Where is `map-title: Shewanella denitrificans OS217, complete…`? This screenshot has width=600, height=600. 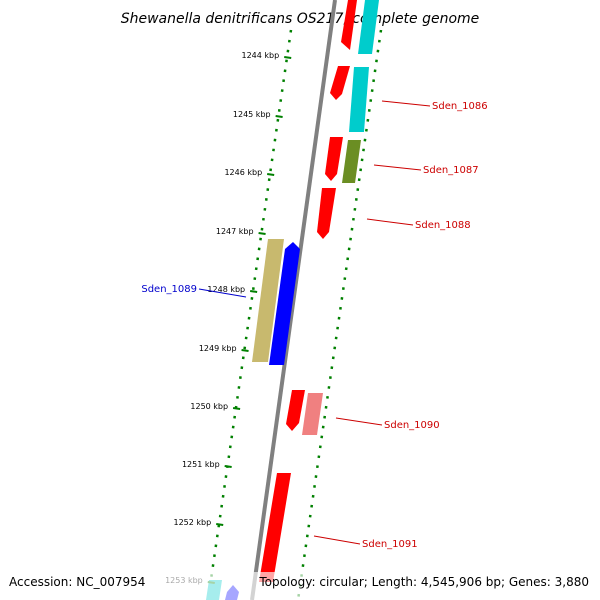 map-title: Shewanella denitrificans OS217, complete… is located at coordinates (300, 19).